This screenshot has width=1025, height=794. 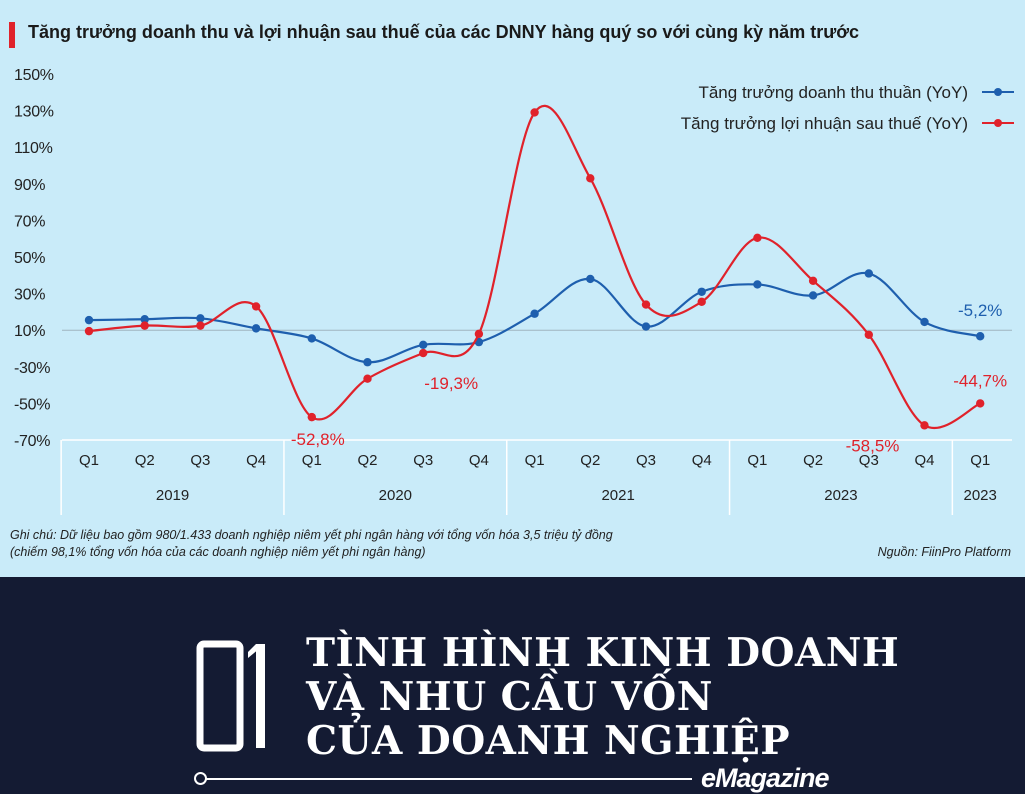 I want to click on section-headline-line-3: CỦA DOANH NGHIỆP, so click(x=548, y=741).